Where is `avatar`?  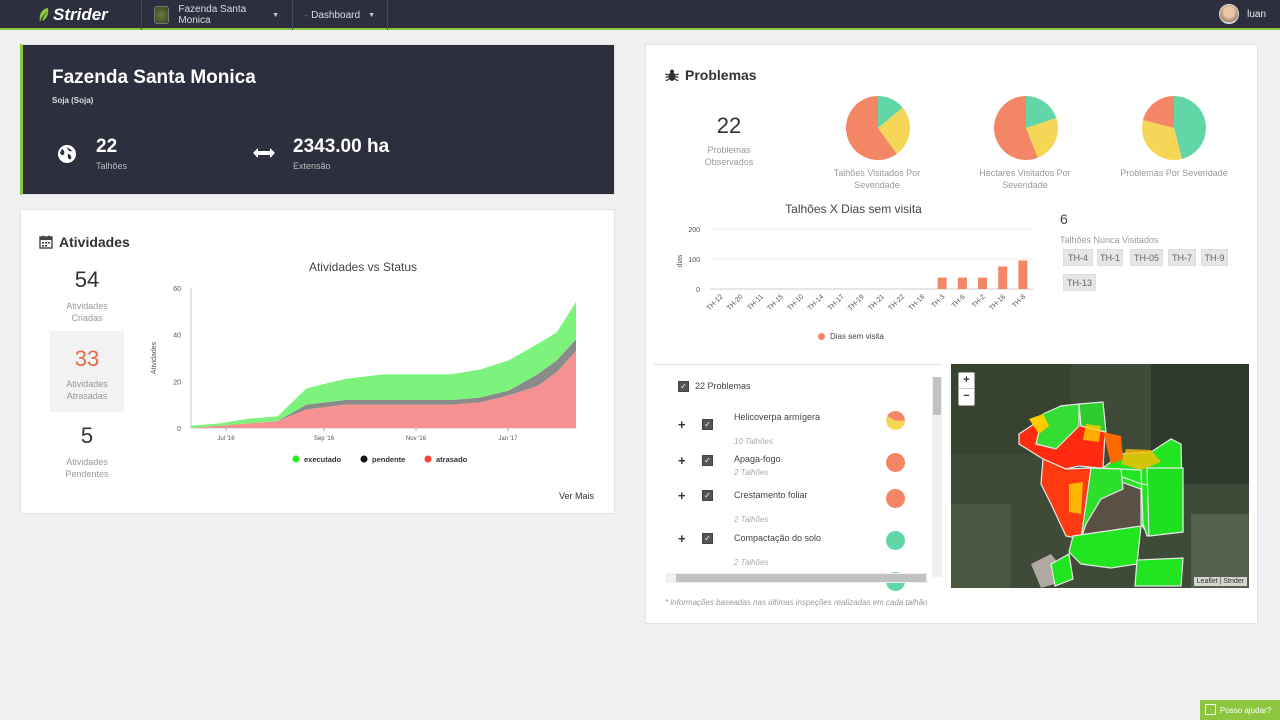 avatar is located at coordinates (1229, 14).